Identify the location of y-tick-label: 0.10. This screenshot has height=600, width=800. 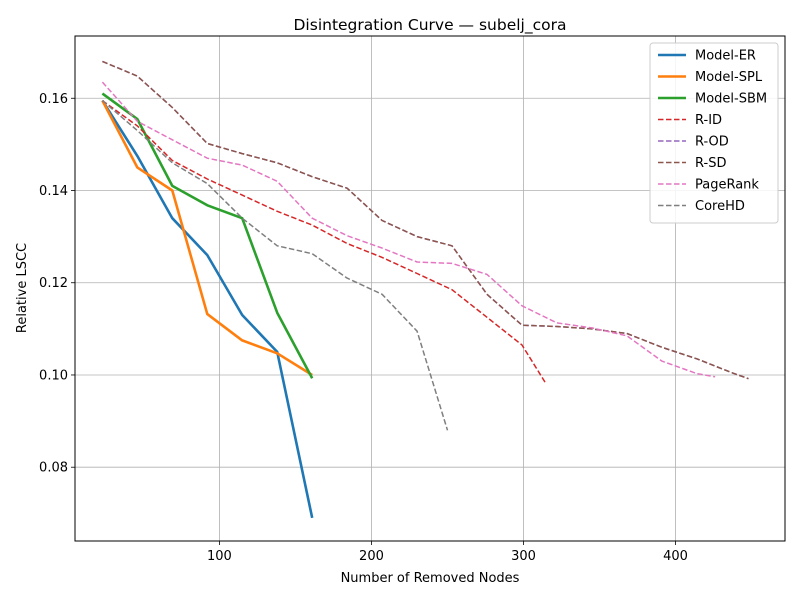
(53, 375).